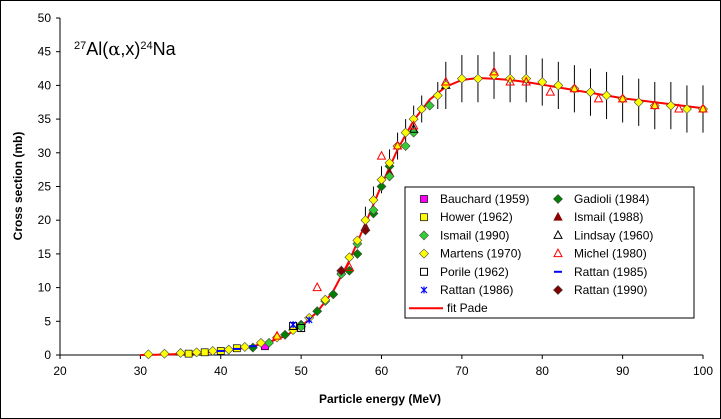 This screenshot has height=419, width=721. I want to click on y-tick-label: 25, so click(45, 187).